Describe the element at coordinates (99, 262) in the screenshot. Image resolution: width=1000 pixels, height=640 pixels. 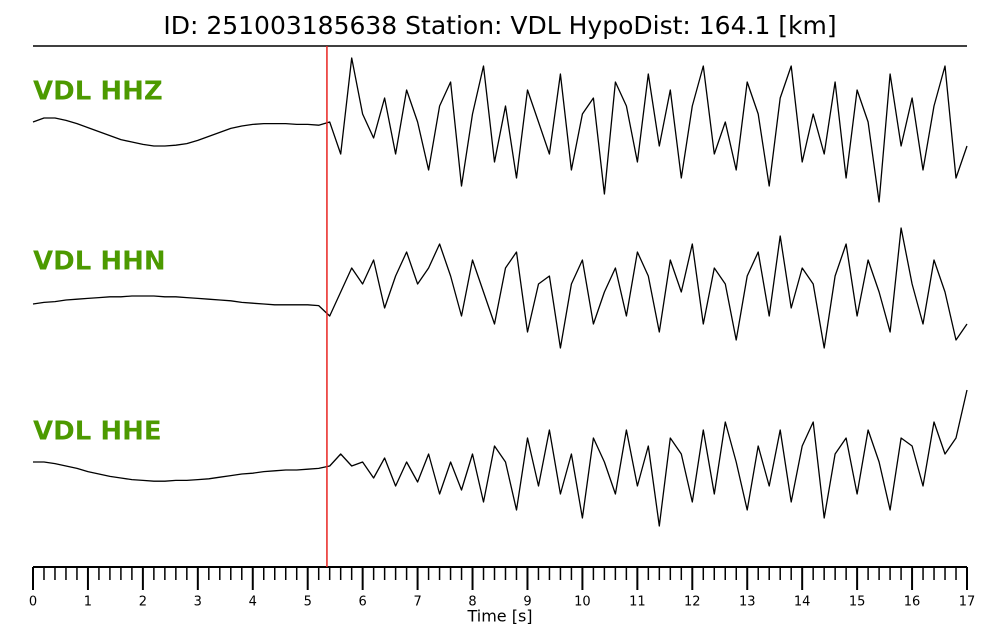
I see `trace-label: VDL HHN` at that location.